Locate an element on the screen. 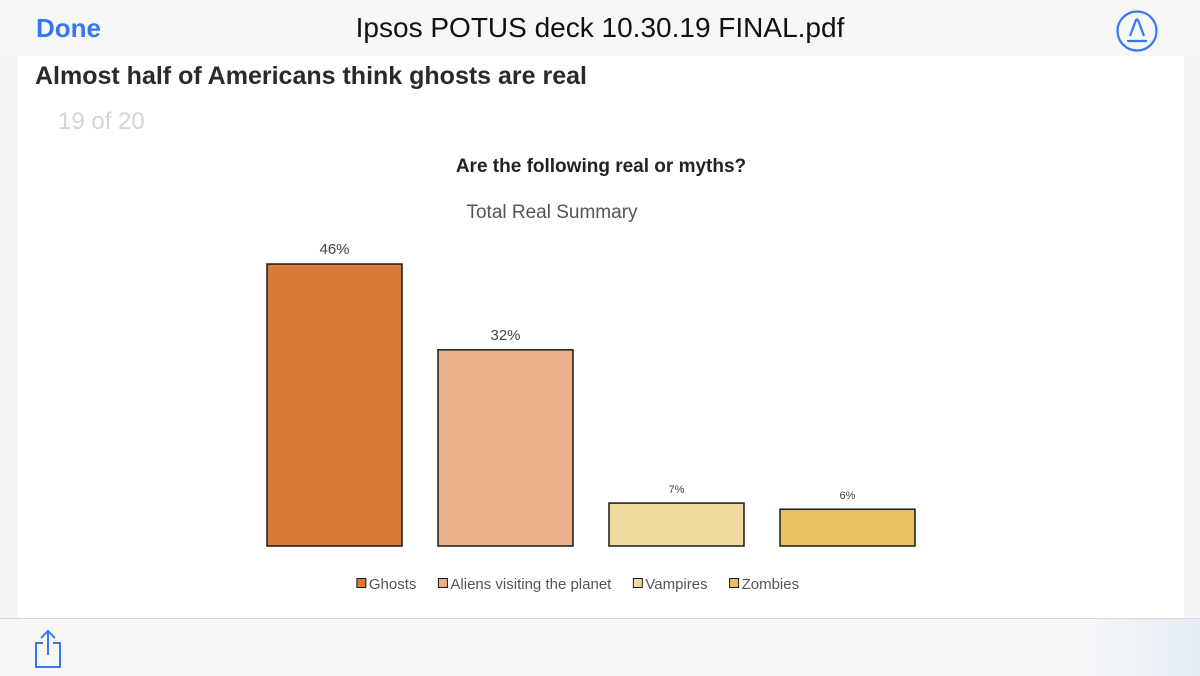 The image size is (1200, 676). bar-aliens-visiting-the-planet is located at coordinates (505, 448).